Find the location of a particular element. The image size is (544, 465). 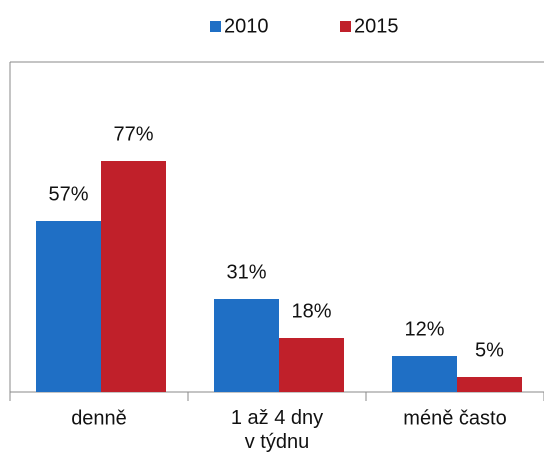

legend-label: 2010 is located at coordinates (246, 26).